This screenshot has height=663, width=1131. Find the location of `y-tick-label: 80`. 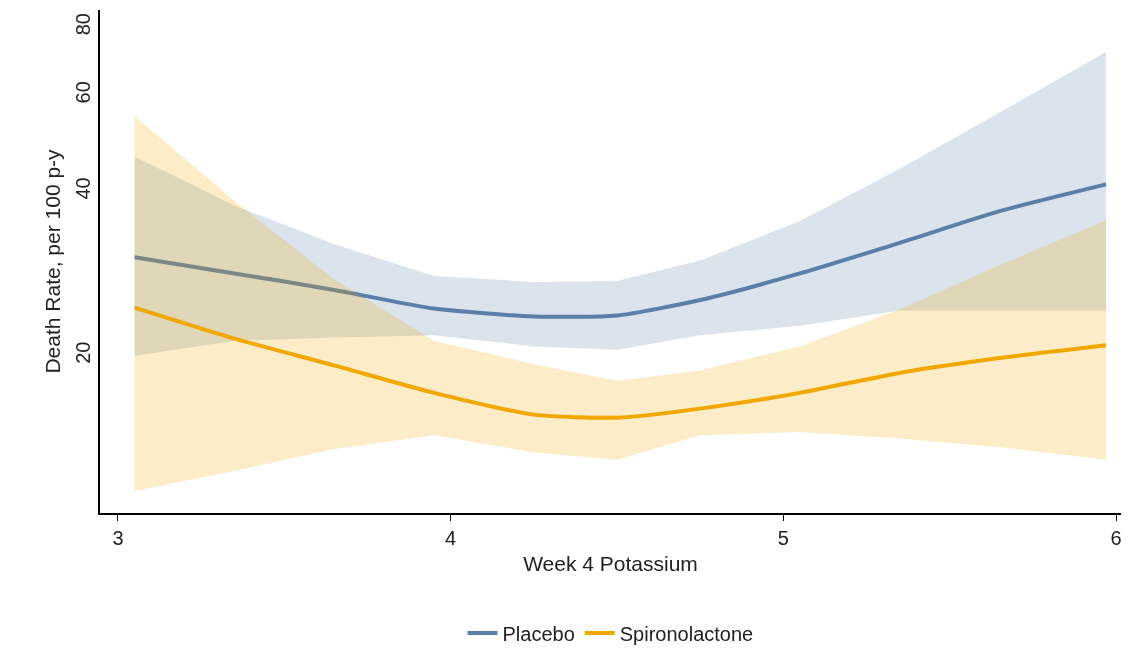

y-tick-label: 80 is located at coordinates (83, 24).